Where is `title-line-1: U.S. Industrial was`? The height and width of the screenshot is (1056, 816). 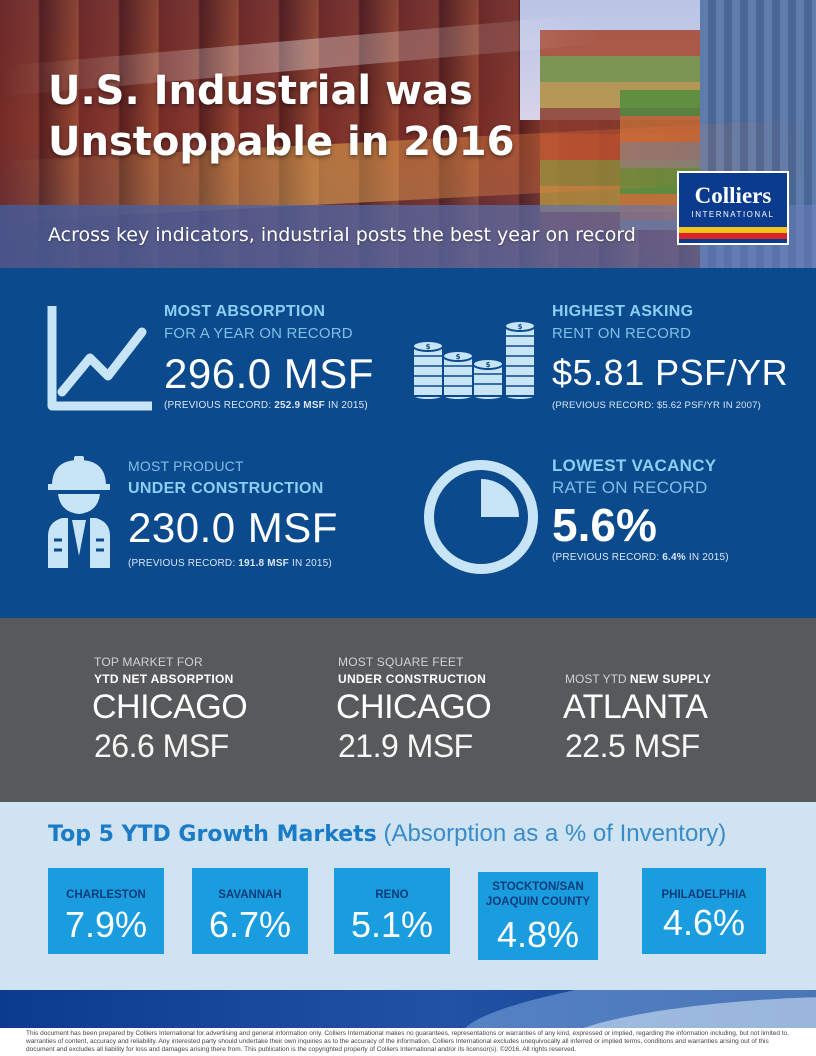 title-line-1: U.S. Industrial was is located at coordinates (260, 91).